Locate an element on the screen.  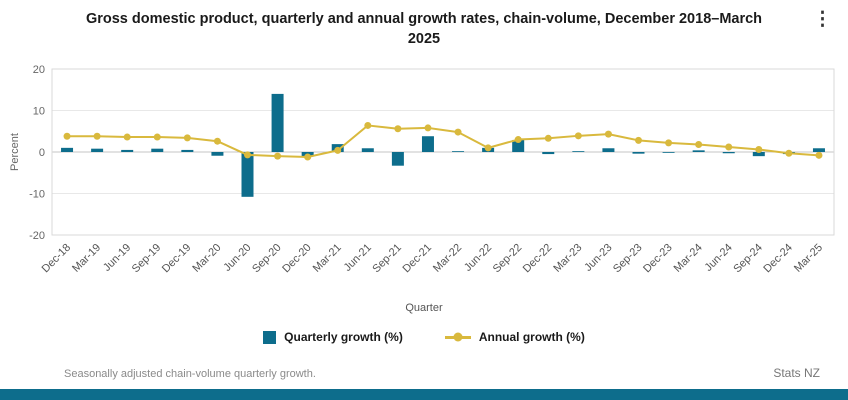
svg-text: Dec-18 is located at coordinates (57, 259).